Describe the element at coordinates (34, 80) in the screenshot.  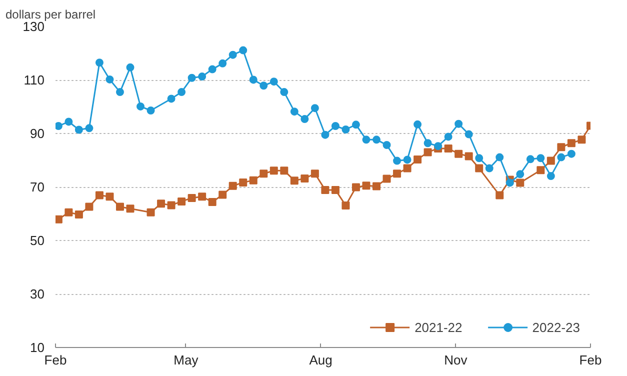
I see `y-tick-label: 110` at that location.